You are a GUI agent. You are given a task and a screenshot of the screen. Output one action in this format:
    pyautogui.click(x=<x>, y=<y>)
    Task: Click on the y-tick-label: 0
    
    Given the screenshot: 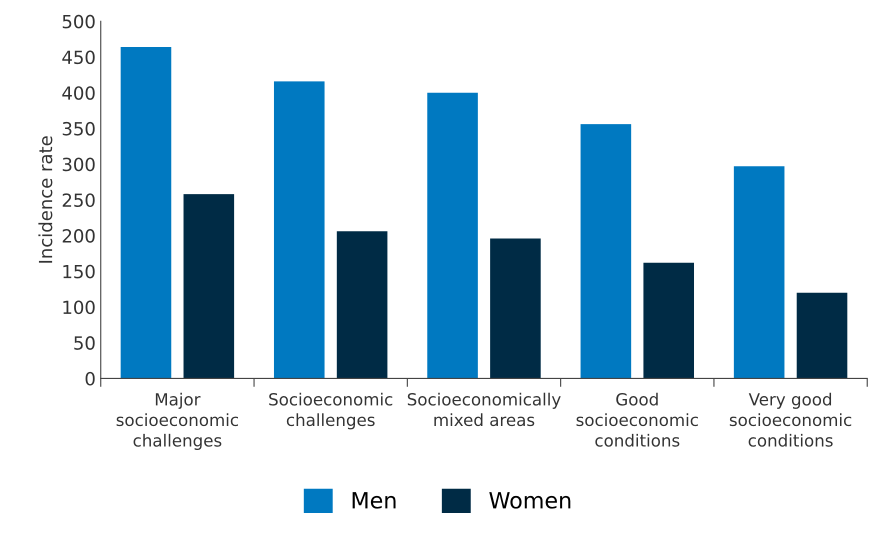 What is the action you would take?
    pyautogui.click(x=90, y=379)
    